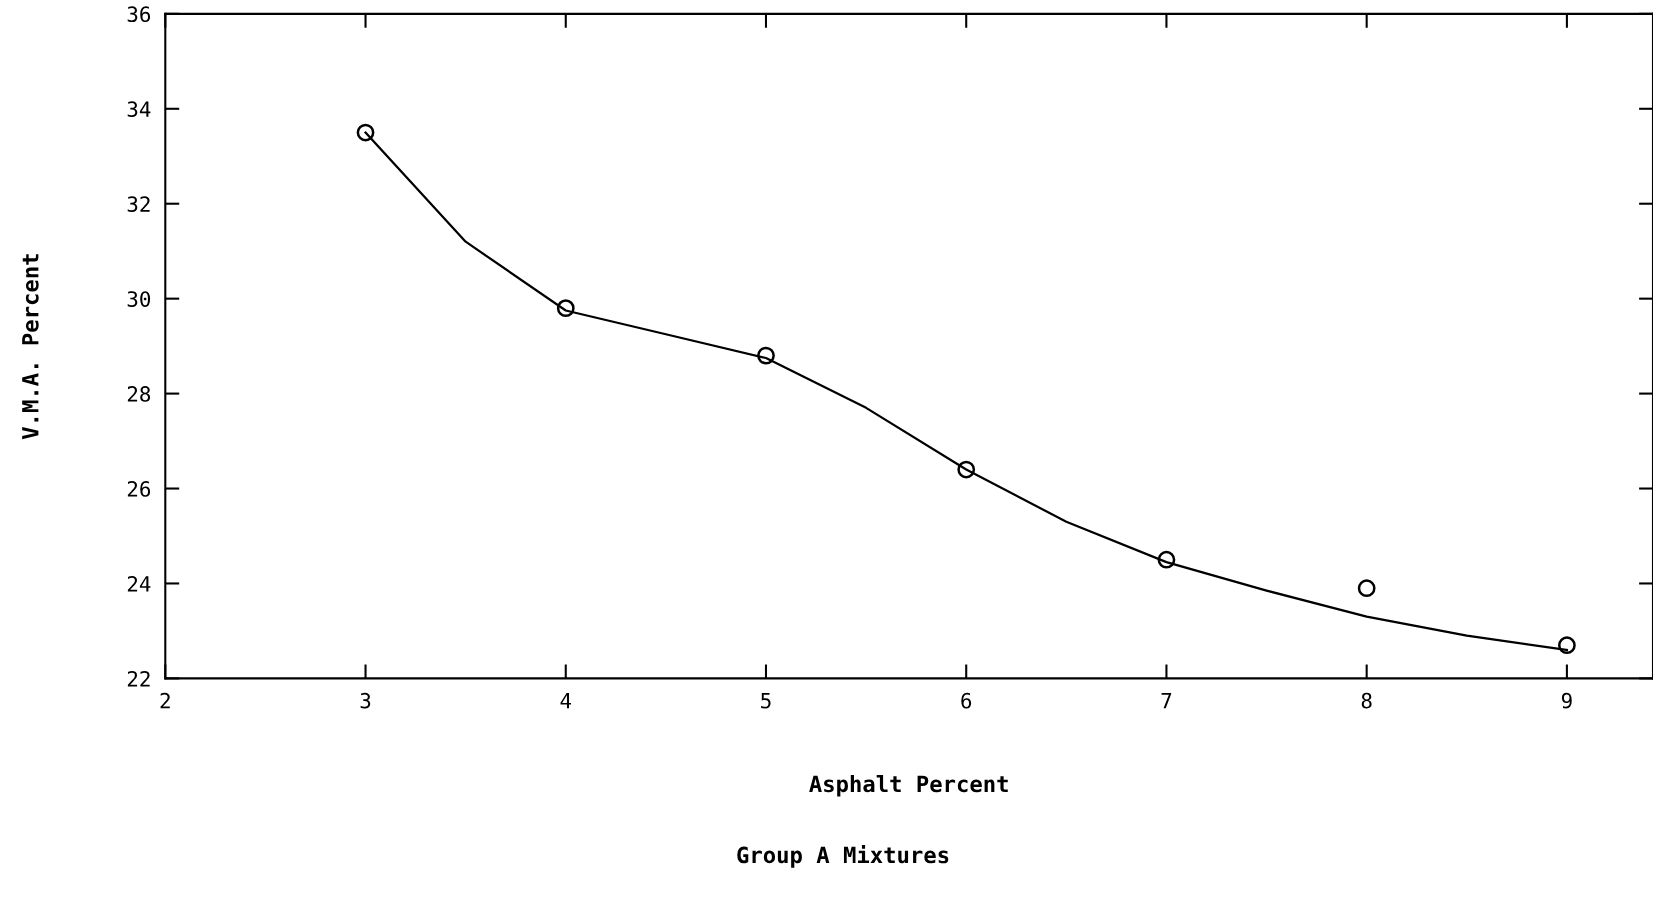 This screenshot has width=1653, height=923. What do you see at coordinates (966, 700) in the screenshot?
I see `x-tick-label: 6` at bounding box center [966, 700].